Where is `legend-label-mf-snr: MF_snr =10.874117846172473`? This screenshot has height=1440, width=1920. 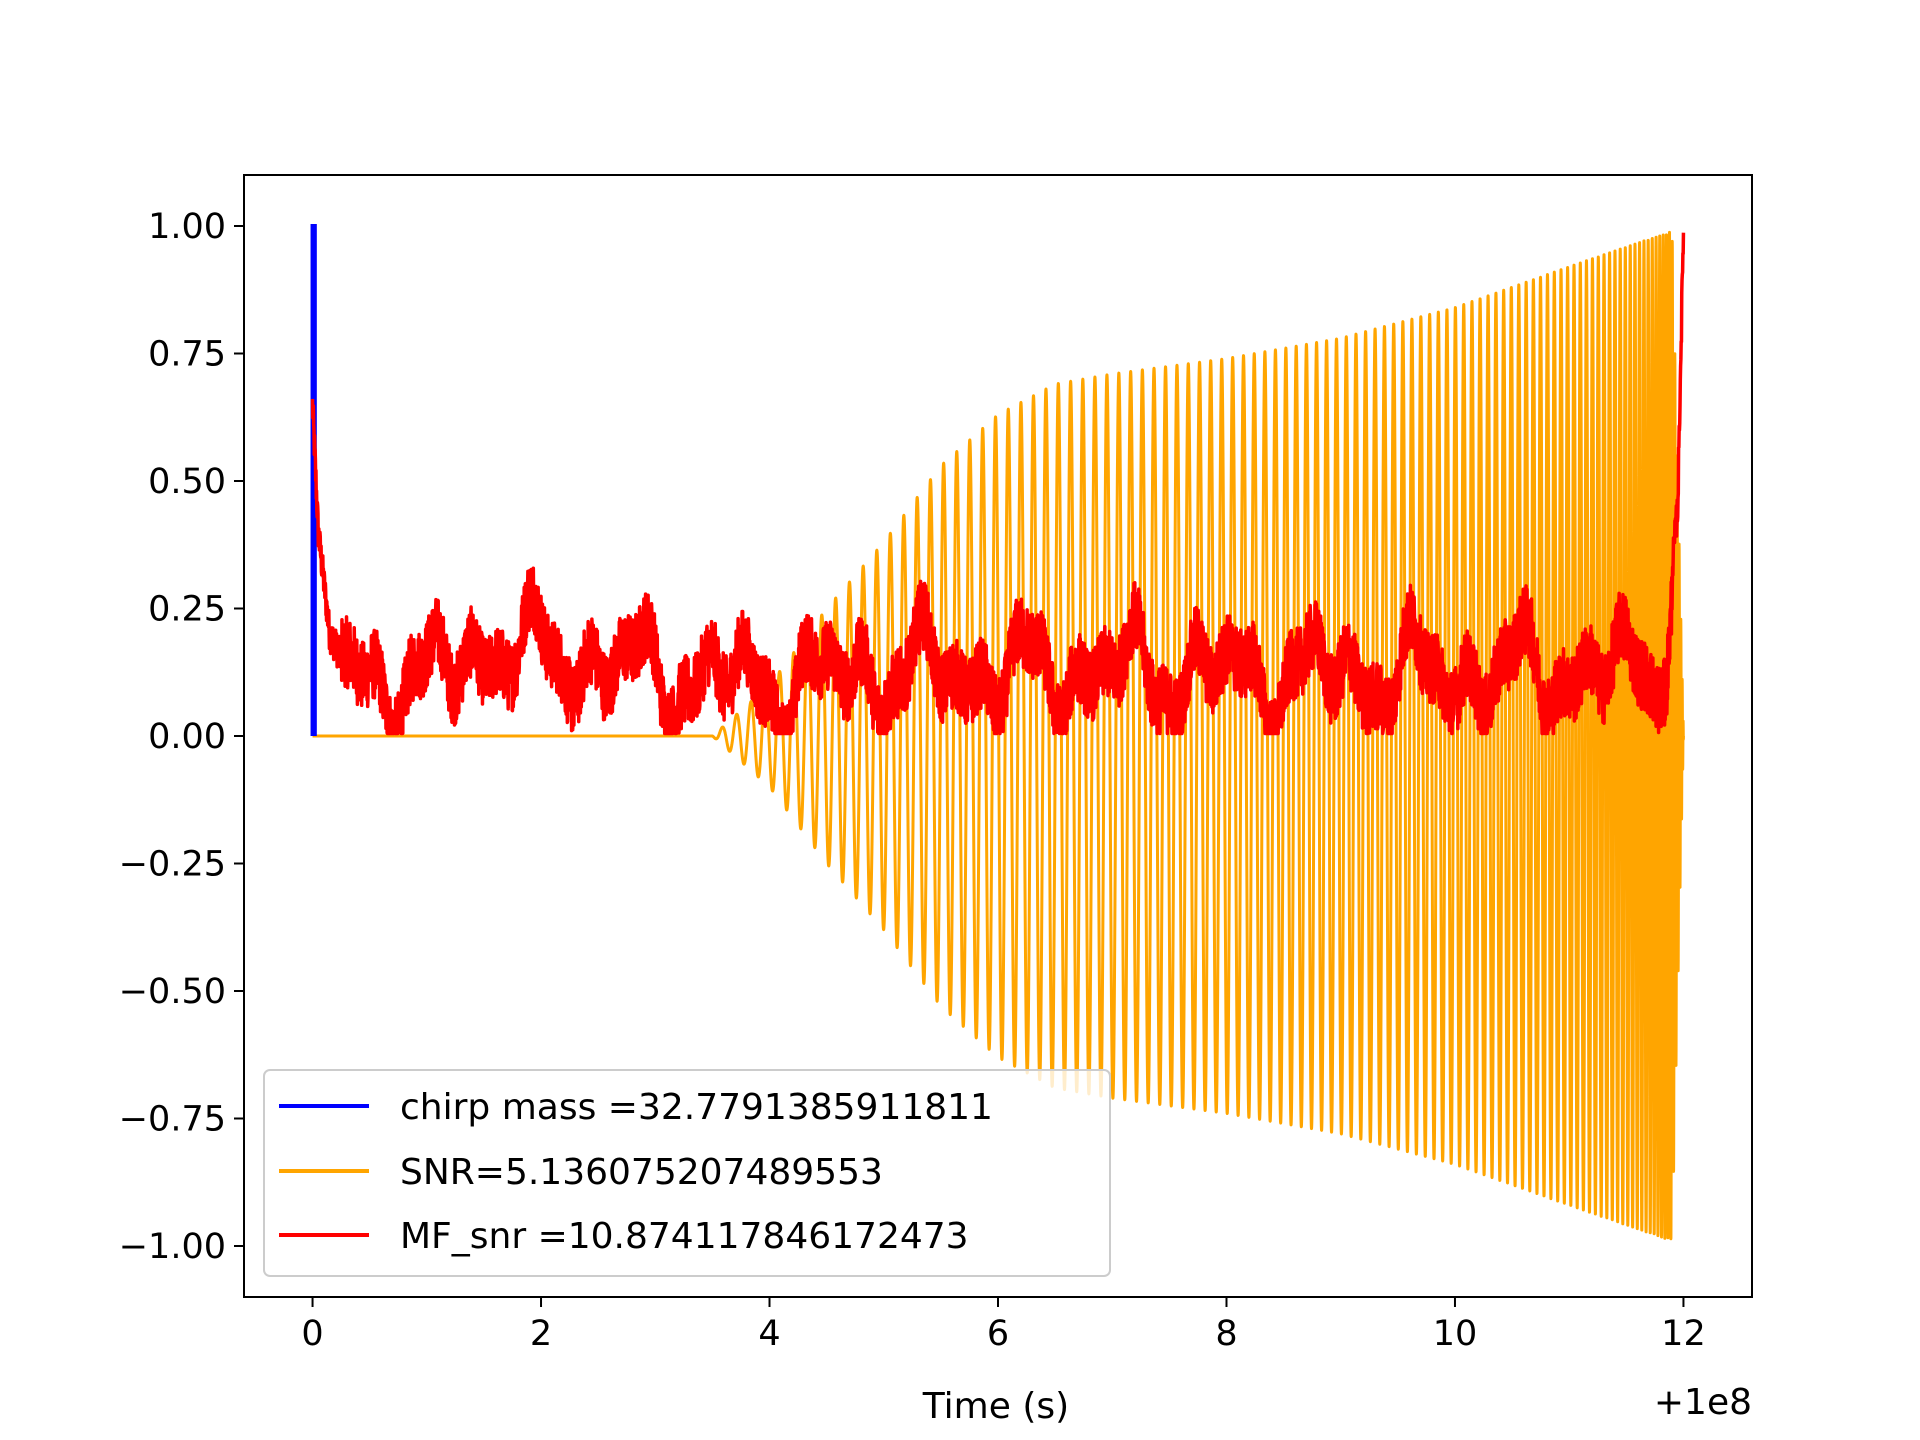
legend-label-mf-snr: MF_snr =10.874117846172473 is located at coordinates (684, 1236).